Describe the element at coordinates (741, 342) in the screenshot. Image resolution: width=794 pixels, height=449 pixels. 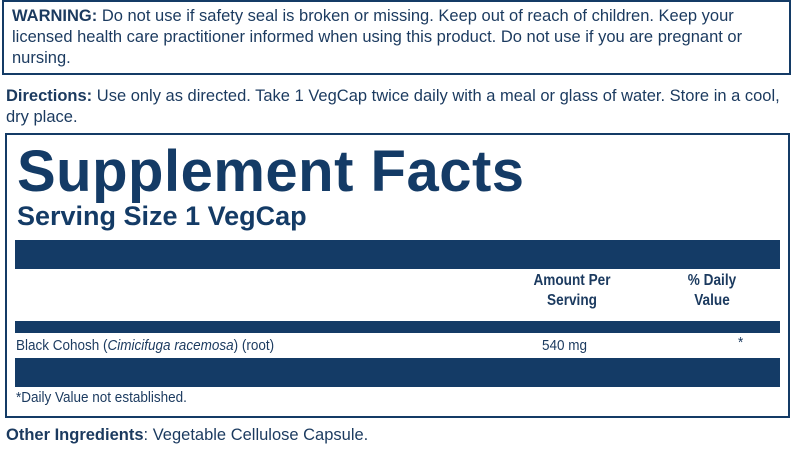
I see `ingredient-dv: *` at that location.